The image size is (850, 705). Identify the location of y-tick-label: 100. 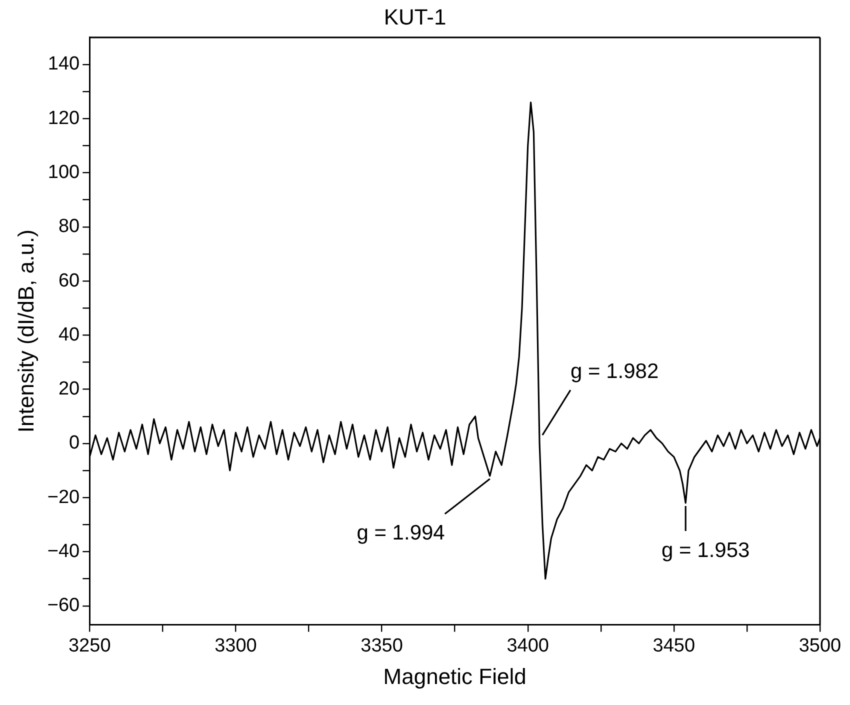
(64, 172).